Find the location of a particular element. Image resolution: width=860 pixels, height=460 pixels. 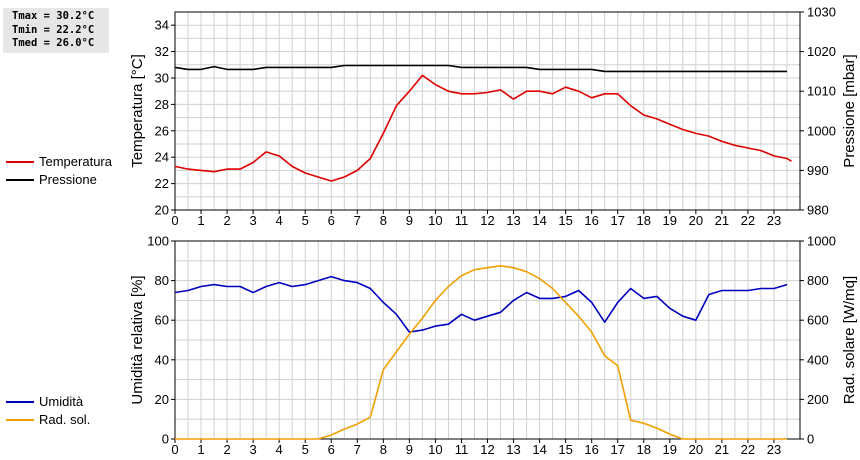

chart1-x-tick-label: 14 is located at coordinates (539, 220).